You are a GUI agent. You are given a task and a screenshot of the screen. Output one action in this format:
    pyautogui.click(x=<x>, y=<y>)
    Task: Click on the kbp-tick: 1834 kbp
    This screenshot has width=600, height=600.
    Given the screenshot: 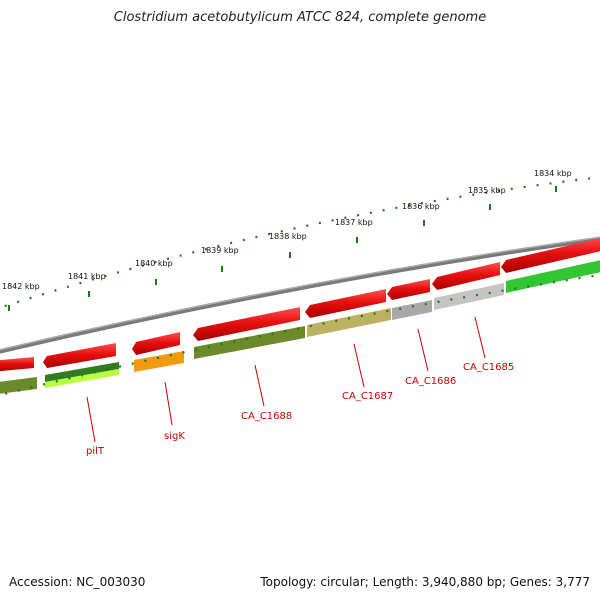 What is the action you would take?
    pyautogui.click(x=553, y=180)
    